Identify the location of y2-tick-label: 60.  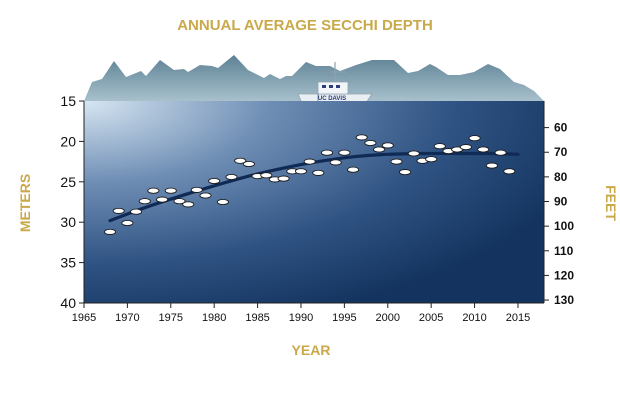
(561, 128).